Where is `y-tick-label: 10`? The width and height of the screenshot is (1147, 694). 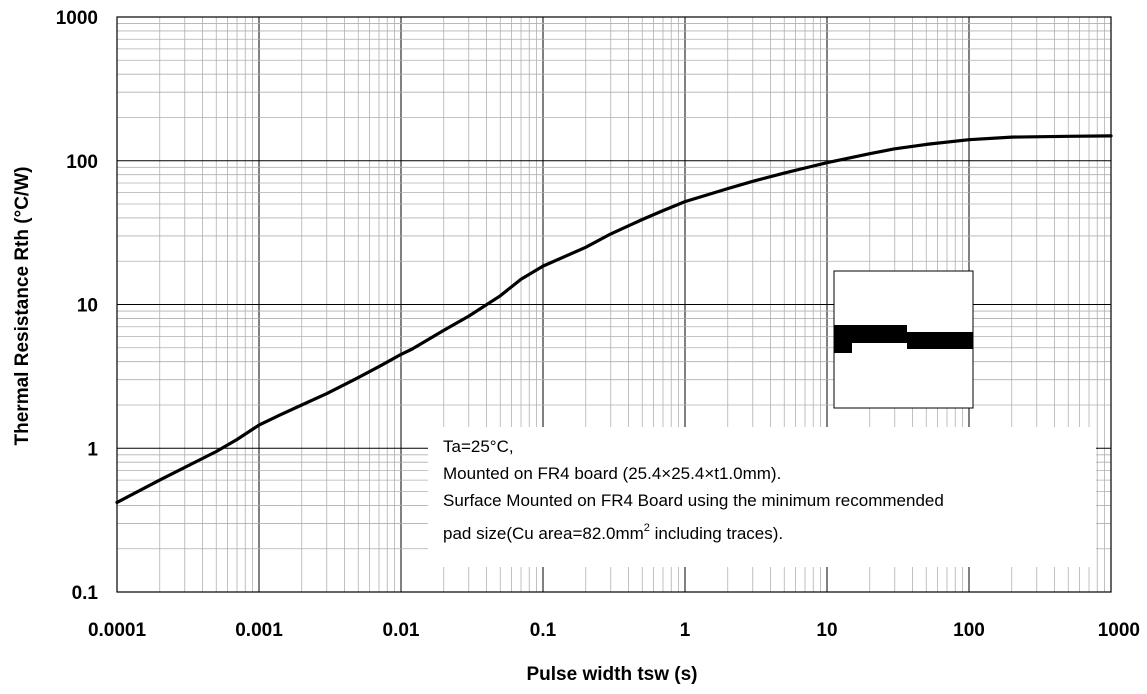 y-tick-label: 10 is located at coordinates (87, 306).